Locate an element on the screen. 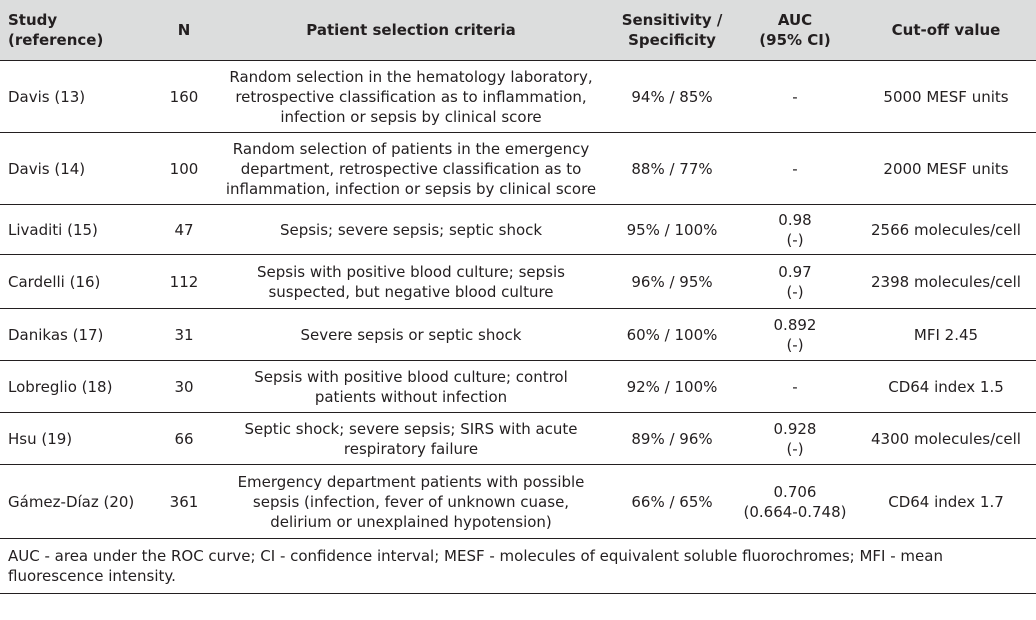 This screenshot has height=620, width=1036. cell-cutoff: CD64 index 1.5 is located at coordinates (946, 386).